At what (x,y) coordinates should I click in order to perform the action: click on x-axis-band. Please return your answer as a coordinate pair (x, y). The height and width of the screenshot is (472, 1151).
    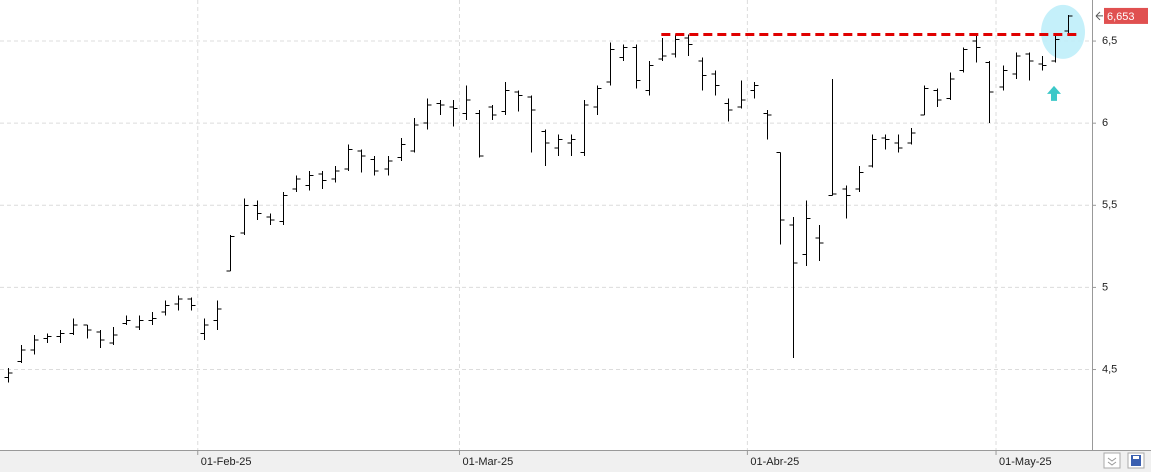
    Looking at the image, I should click on (575, 461).